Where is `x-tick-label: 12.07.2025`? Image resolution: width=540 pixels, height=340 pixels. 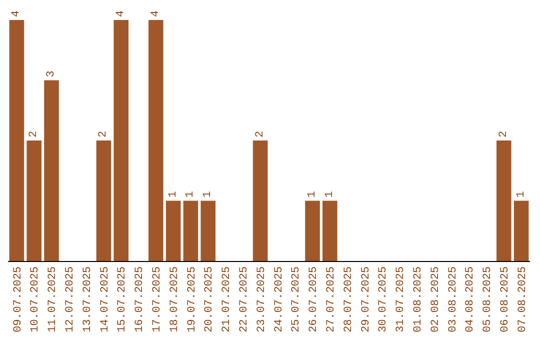
x-tick-label: 12.07.2025 is located at coordinates (70, 299).